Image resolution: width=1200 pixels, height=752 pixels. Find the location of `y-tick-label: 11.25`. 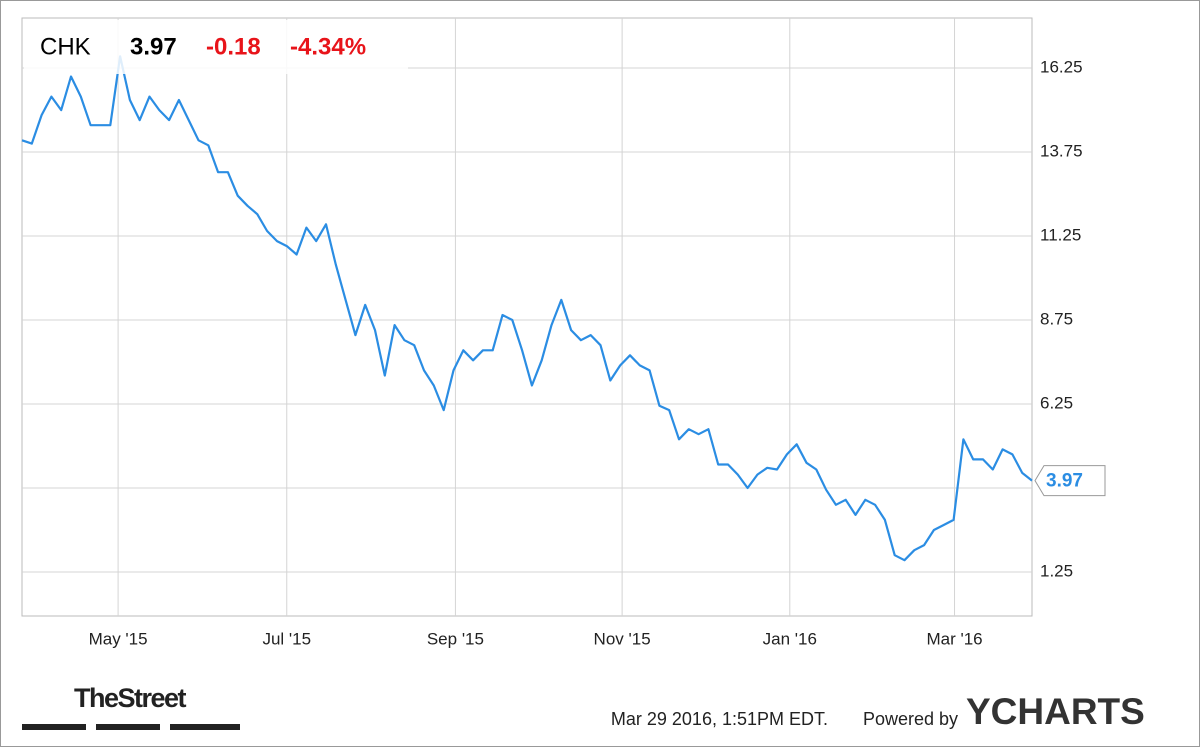

y-tick-label: 11.25 is located at coordinates (1060, 235).